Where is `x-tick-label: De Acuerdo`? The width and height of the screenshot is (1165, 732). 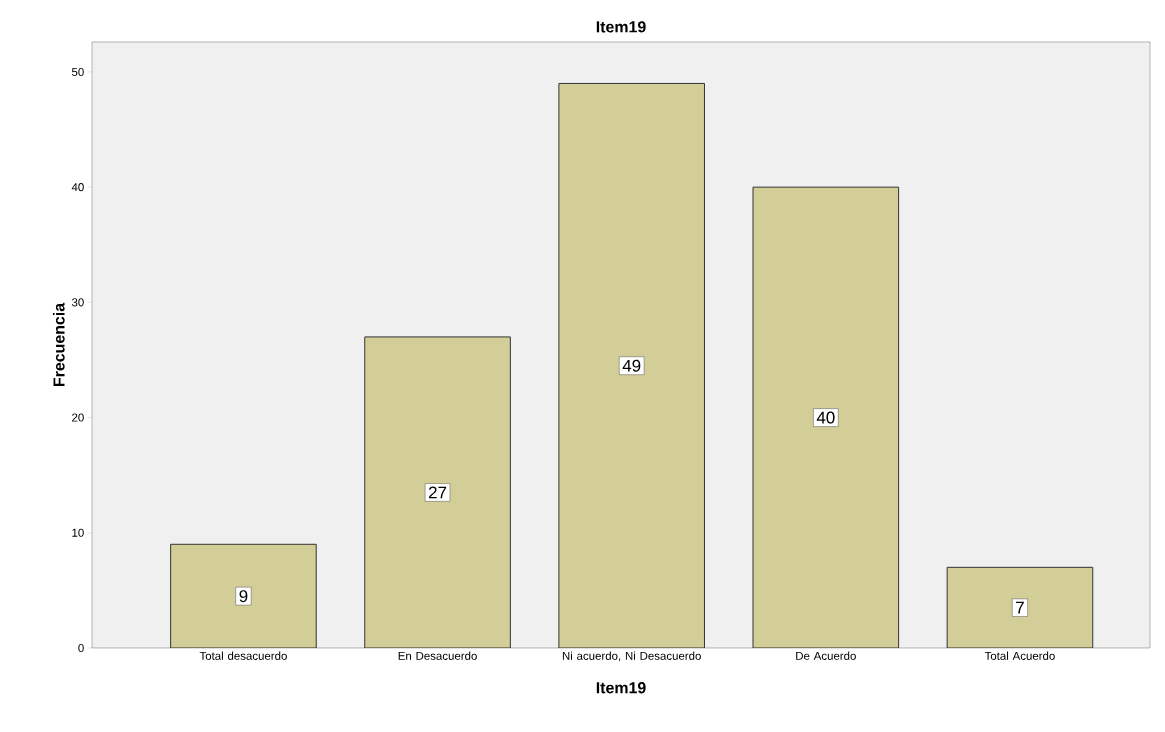 x-tick-label: De Acuerdo is located at coordinates (826, 655).